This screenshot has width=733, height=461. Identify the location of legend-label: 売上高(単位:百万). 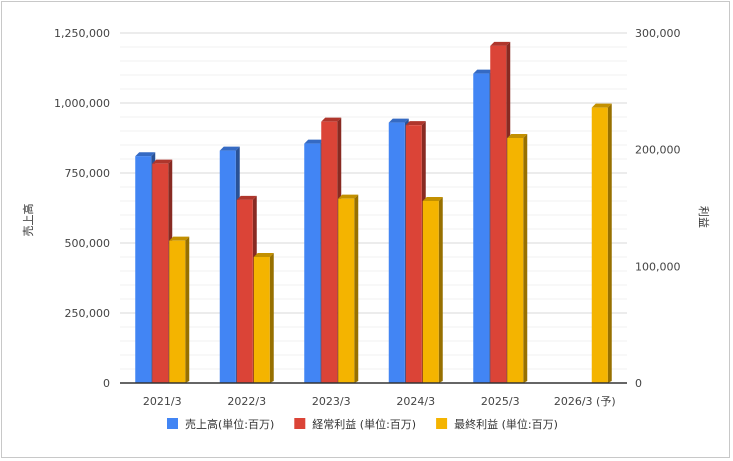
(229, 424).